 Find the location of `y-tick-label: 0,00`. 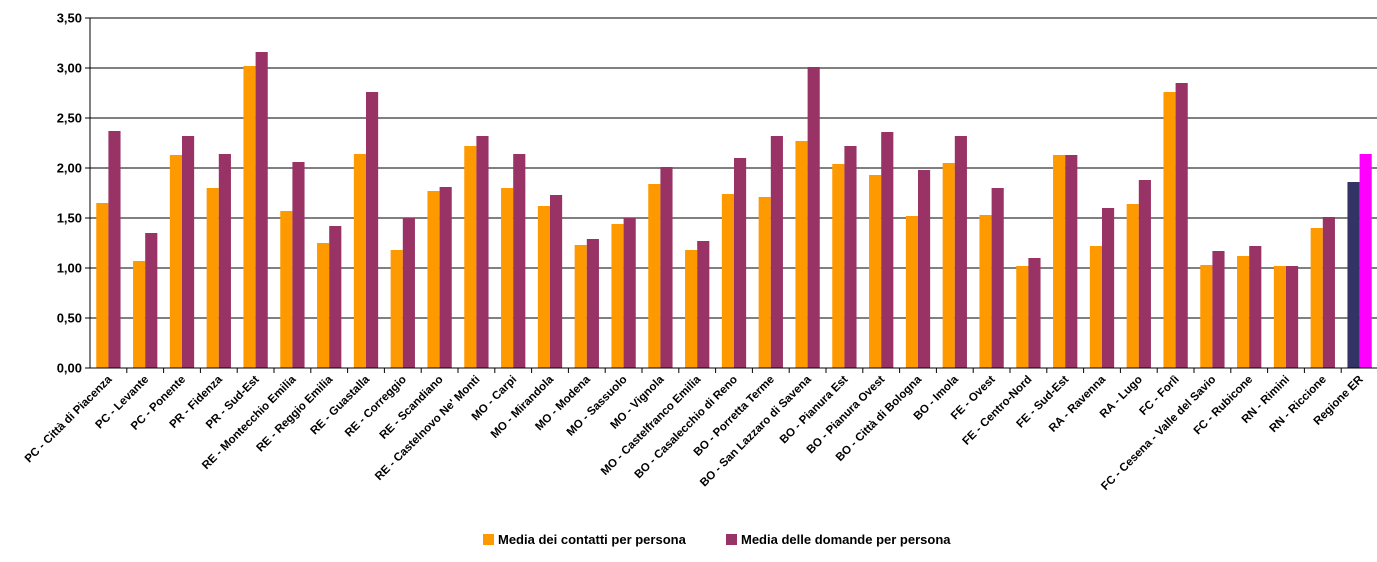

y-tick-label: 0,00 is located at coordinates (69, 368).